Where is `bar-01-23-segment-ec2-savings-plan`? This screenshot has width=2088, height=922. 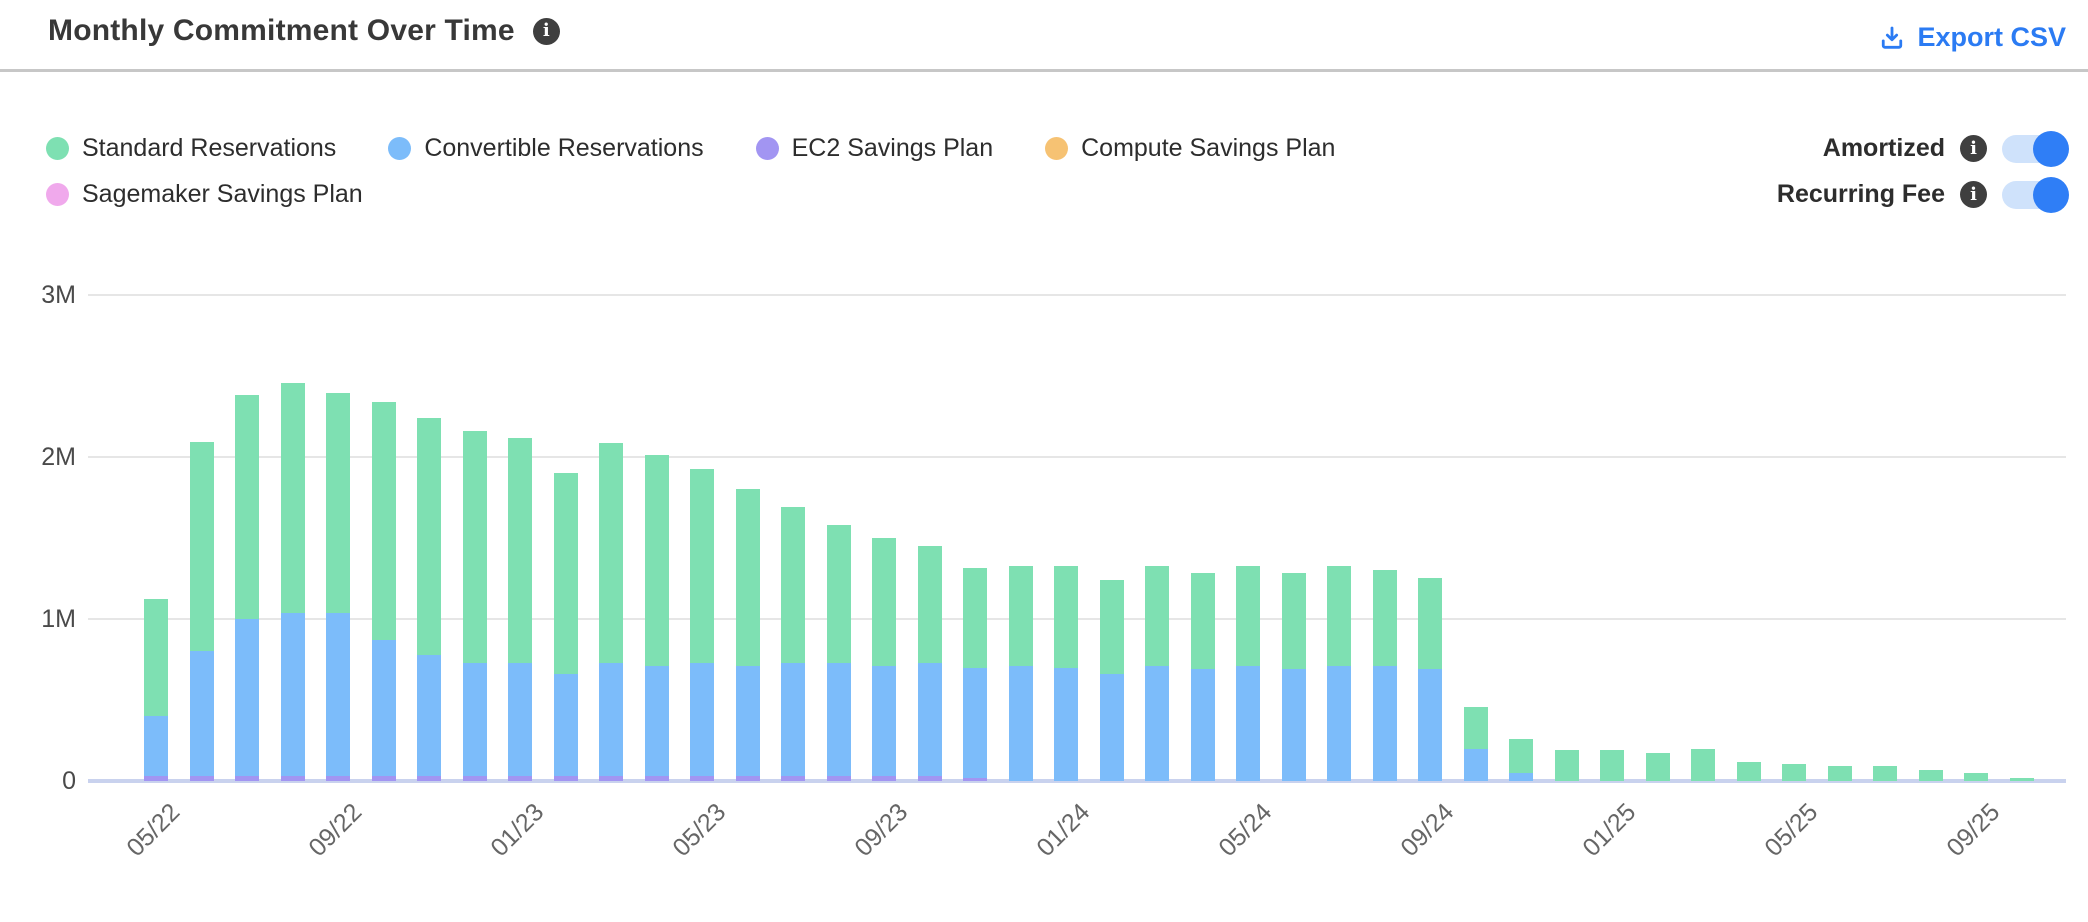 bar-01-23-segment-ec2-savings-plan is located at coordinates (520, 778).